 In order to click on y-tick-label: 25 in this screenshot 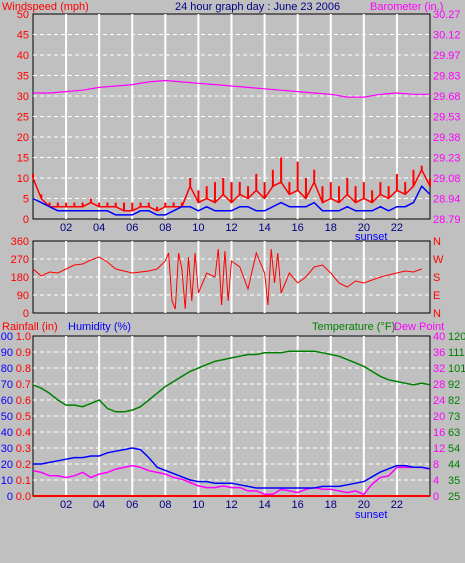, I will do `click(454, 497)`.